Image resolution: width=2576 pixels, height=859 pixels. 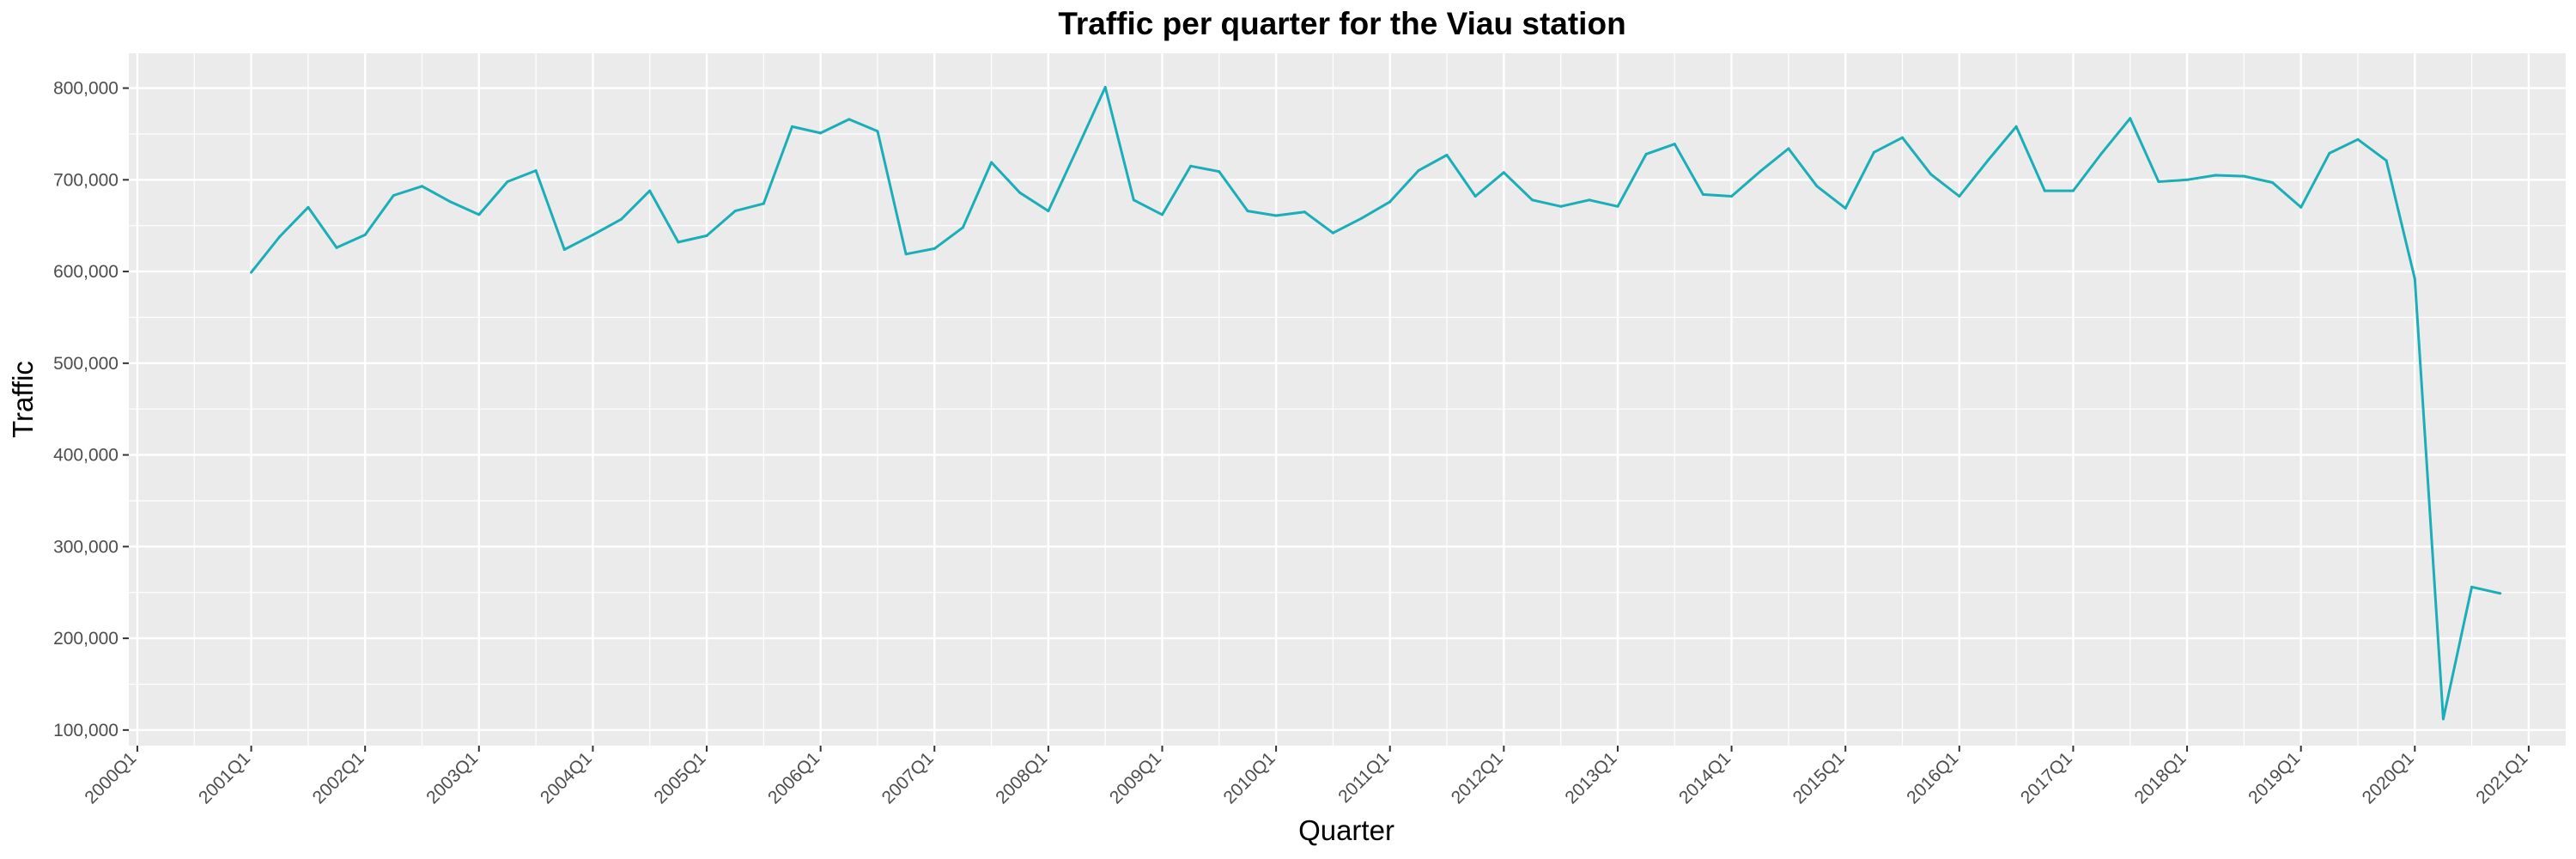 I want to click on y-tick-label: 500,000, so click(x=85, y=364).